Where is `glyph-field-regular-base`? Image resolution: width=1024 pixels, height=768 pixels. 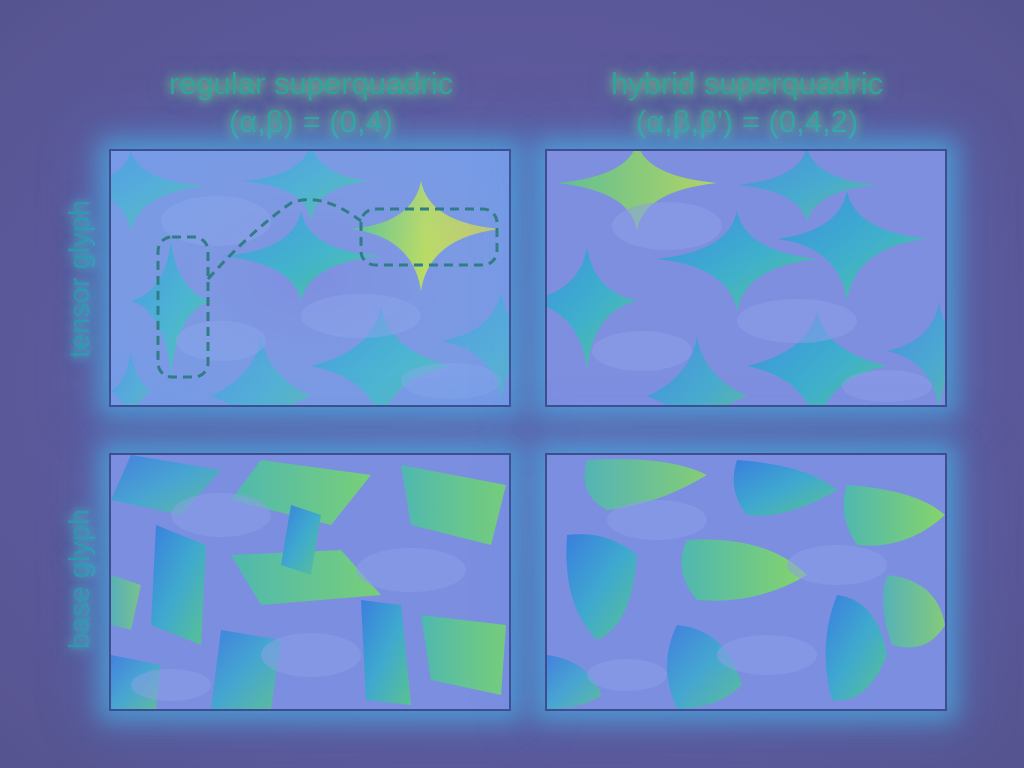 glyph-field-regular-base is located at coordinates (310, 582).